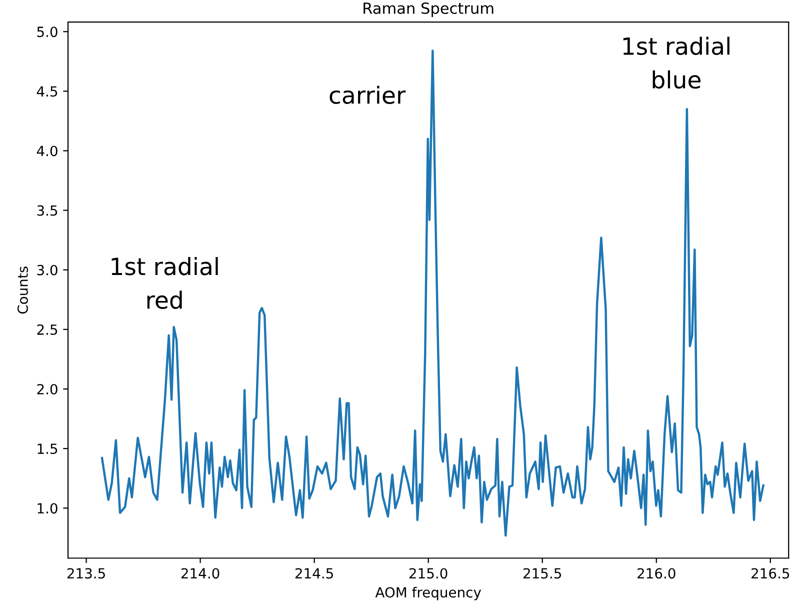 Image resolution: width=791 pixels, height=614 pixels. I want to click on x-tick-label: 213.5, so click(86, 573).